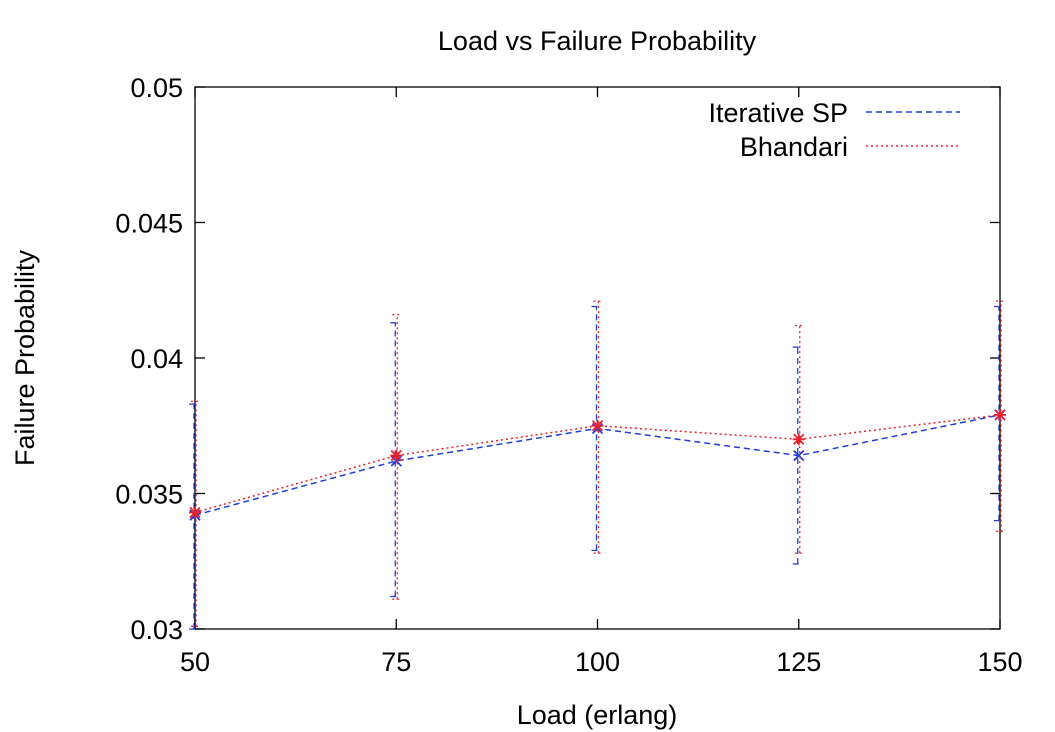  I want to click on x-tick-label: 100, so click(597, 662).